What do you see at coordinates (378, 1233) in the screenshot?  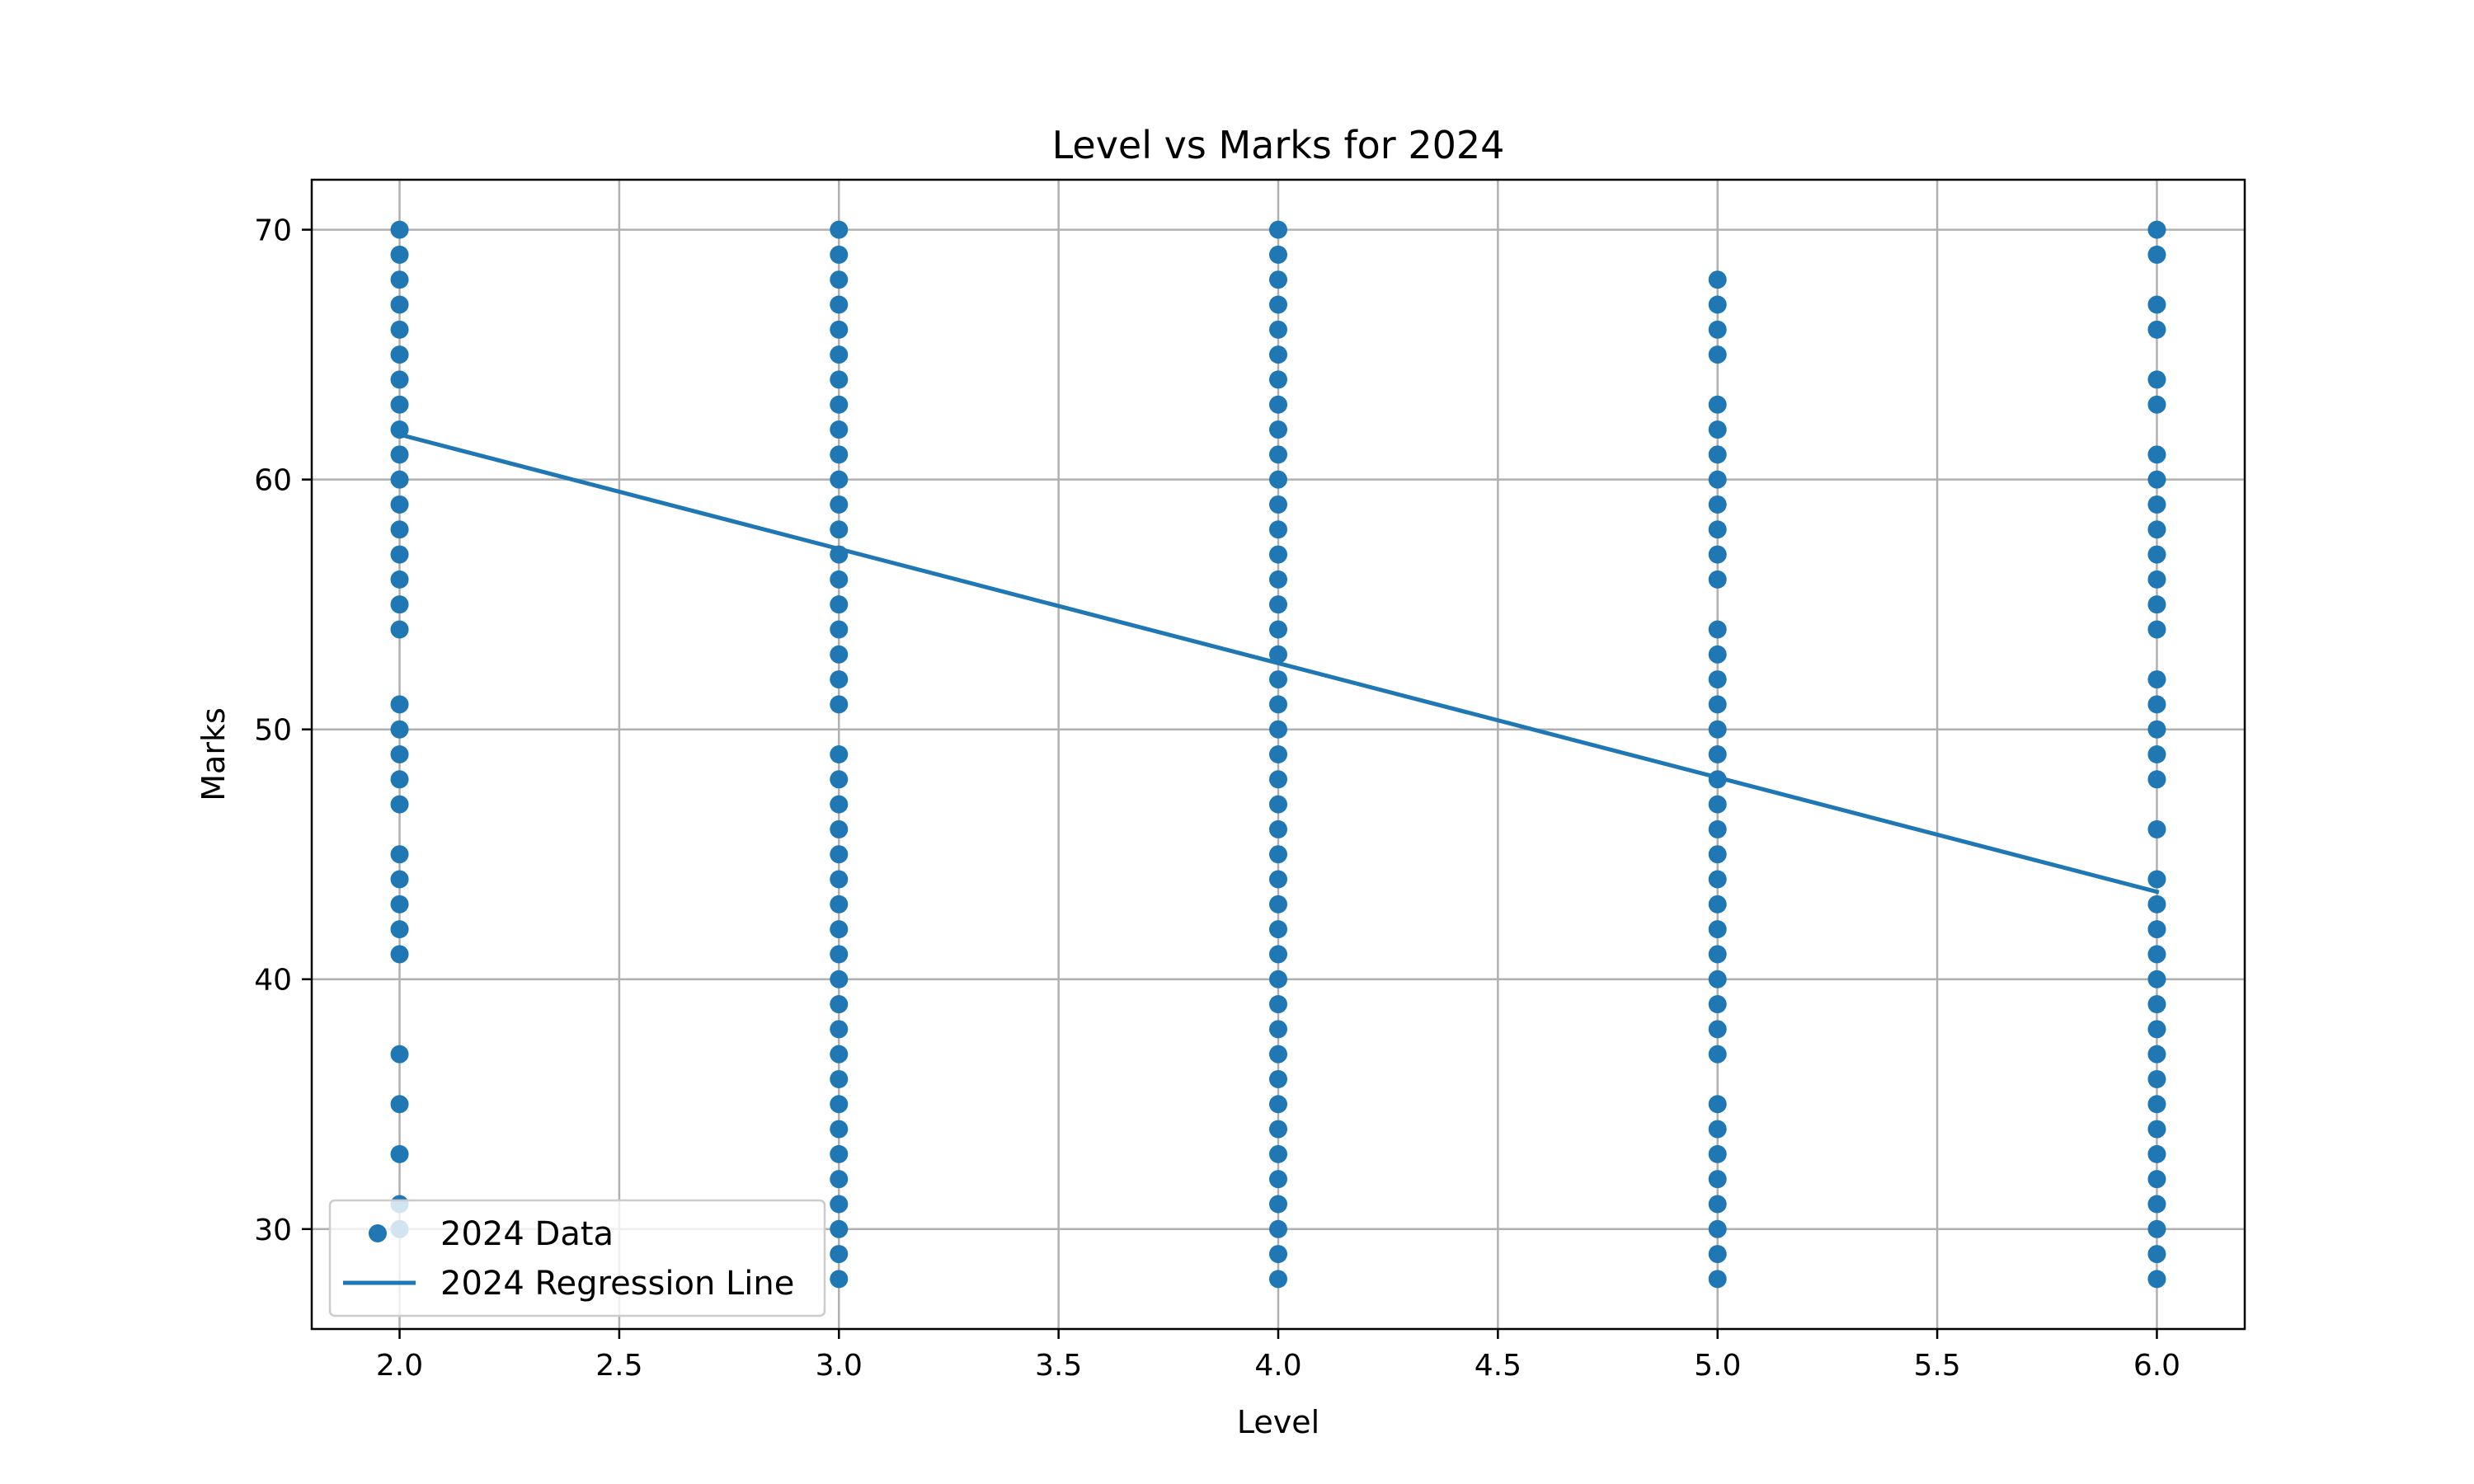 I see `legend-marker-scatter` at bounding box center [378, 1233].